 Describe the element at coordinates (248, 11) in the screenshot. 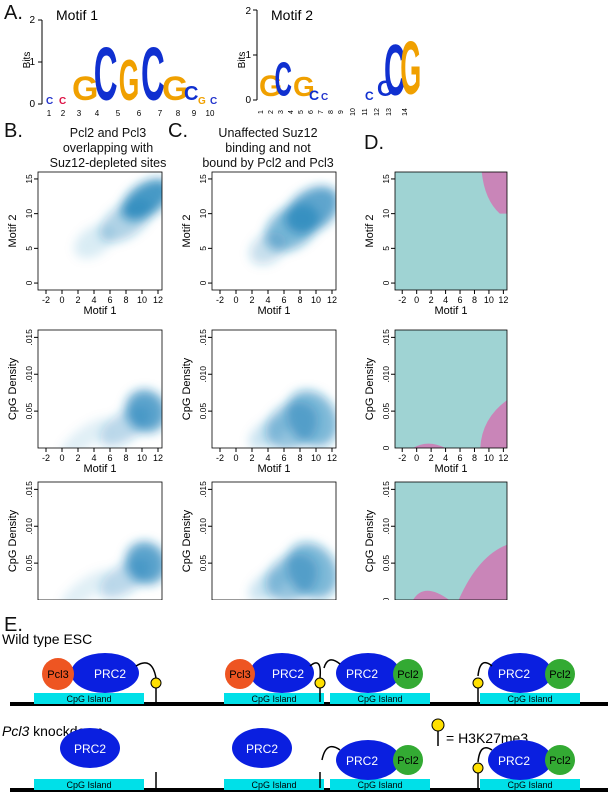

I see `svg-text: 2` at that location.